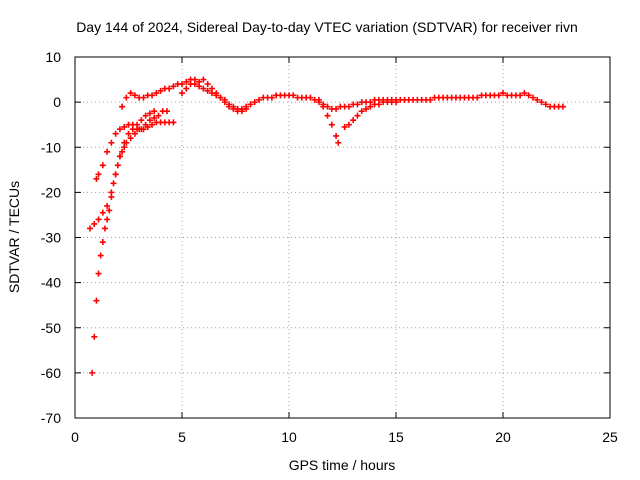 The height and width of the screenshot is (480, 640). I want to click on y-axis-label: SDTVAR / TECUs, so click(14, 237).